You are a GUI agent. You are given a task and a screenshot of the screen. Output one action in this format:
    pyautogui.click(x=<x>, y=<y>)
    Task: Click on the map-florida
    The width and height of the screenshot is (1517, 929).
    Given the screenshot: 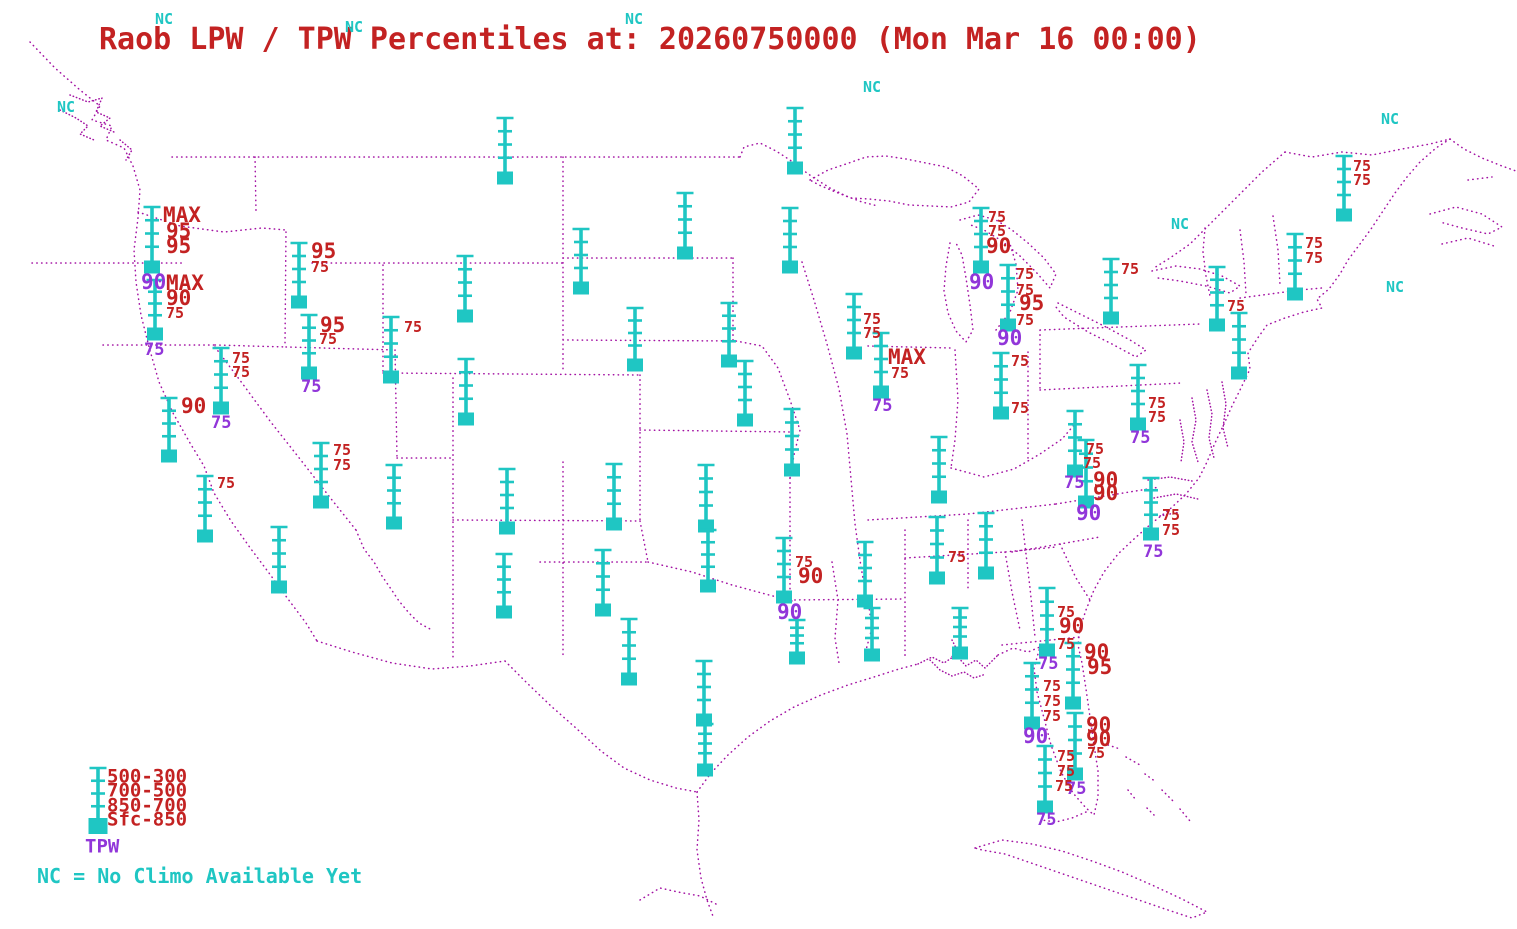 What is the action you would take?
    pyautogui.click(x=1048, y=733)
    